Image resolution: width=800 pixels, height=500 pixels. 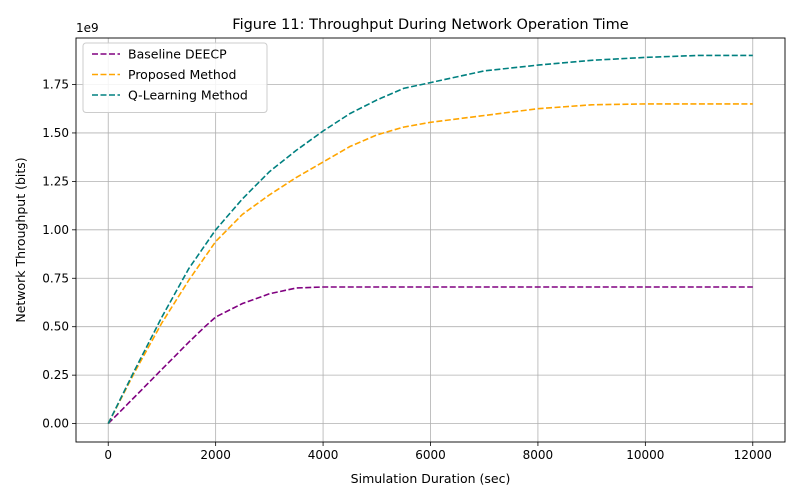 What do you see at coordinates (538, 455) in the screenshot?
I see `x-tick-label: 8000` at bounding box center [538, 455].